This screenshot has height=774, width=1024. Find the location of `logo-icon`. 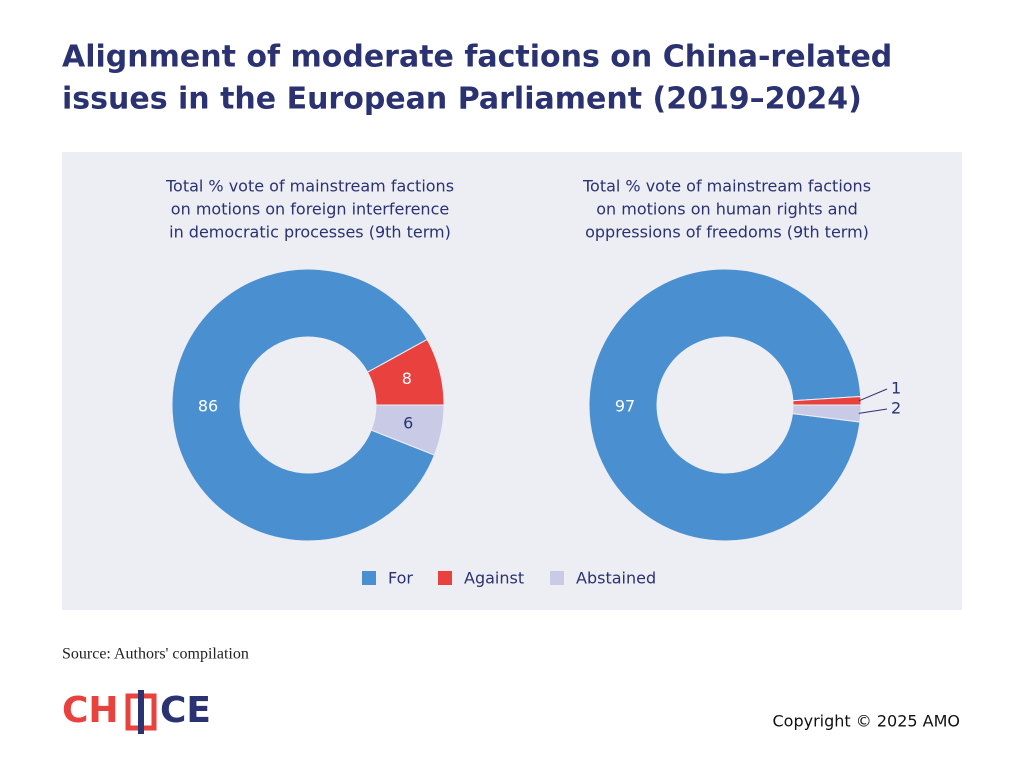

logo-icon is located at coordinates (141, 712).